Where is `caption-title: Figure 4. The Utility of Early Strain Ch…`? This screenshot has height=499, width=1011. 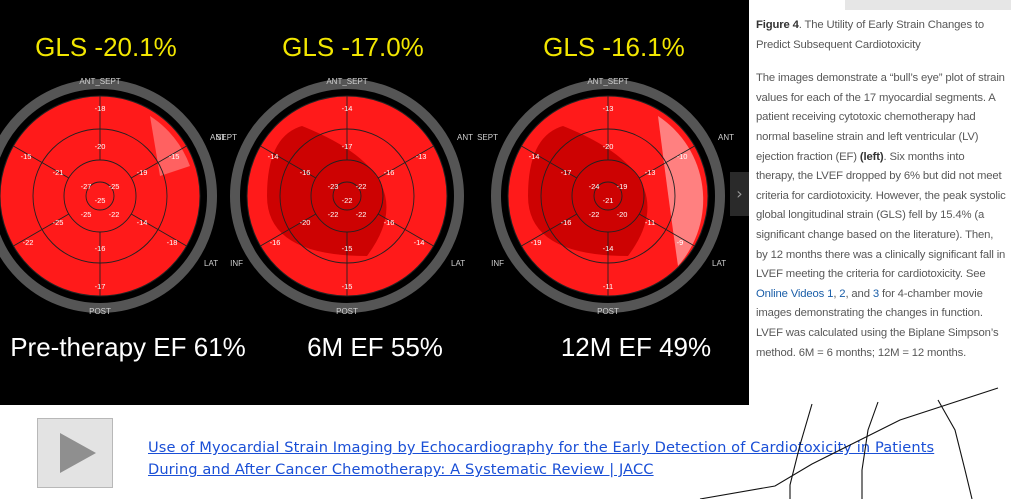 caption-title: Figure 4. The Utility of Early Strain Ch… is located at coordinates (881, 35).